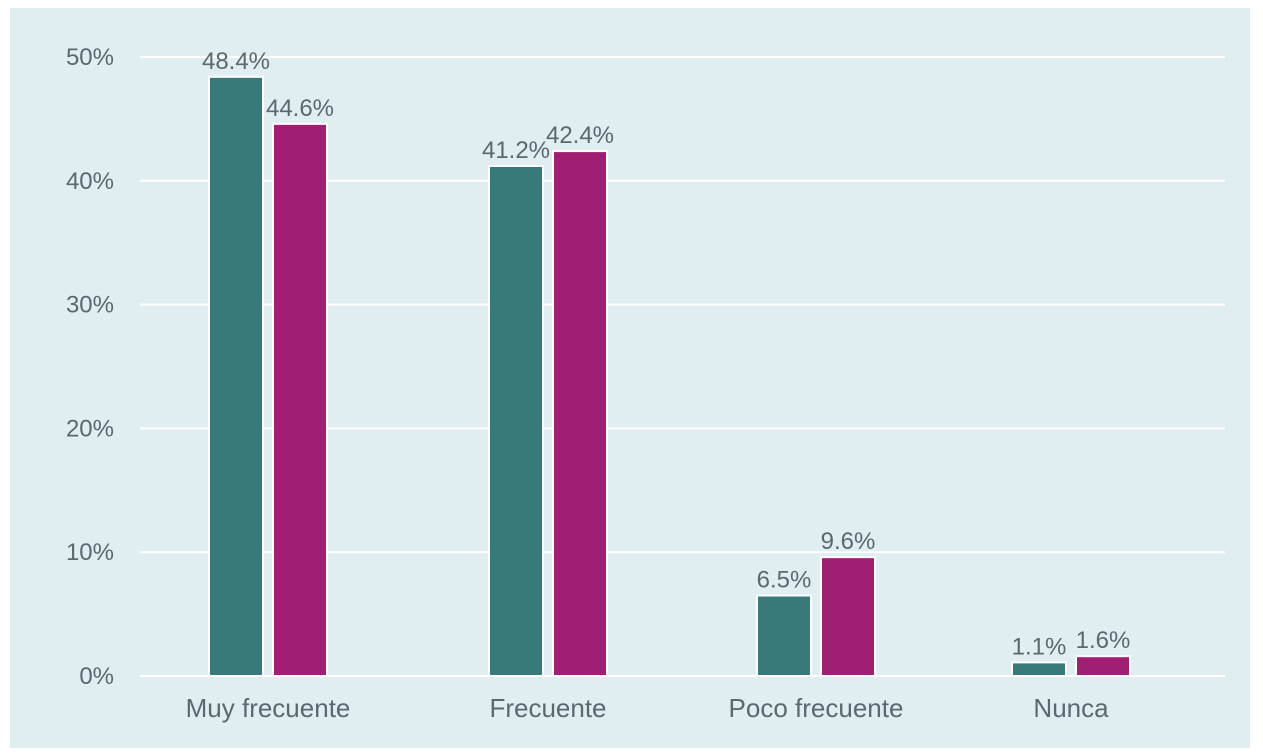 The image size is (1263, 753). Describe the element at coordinates (547, 708) in the screenshot. I see `x-category-label: Frecuente` at that location.